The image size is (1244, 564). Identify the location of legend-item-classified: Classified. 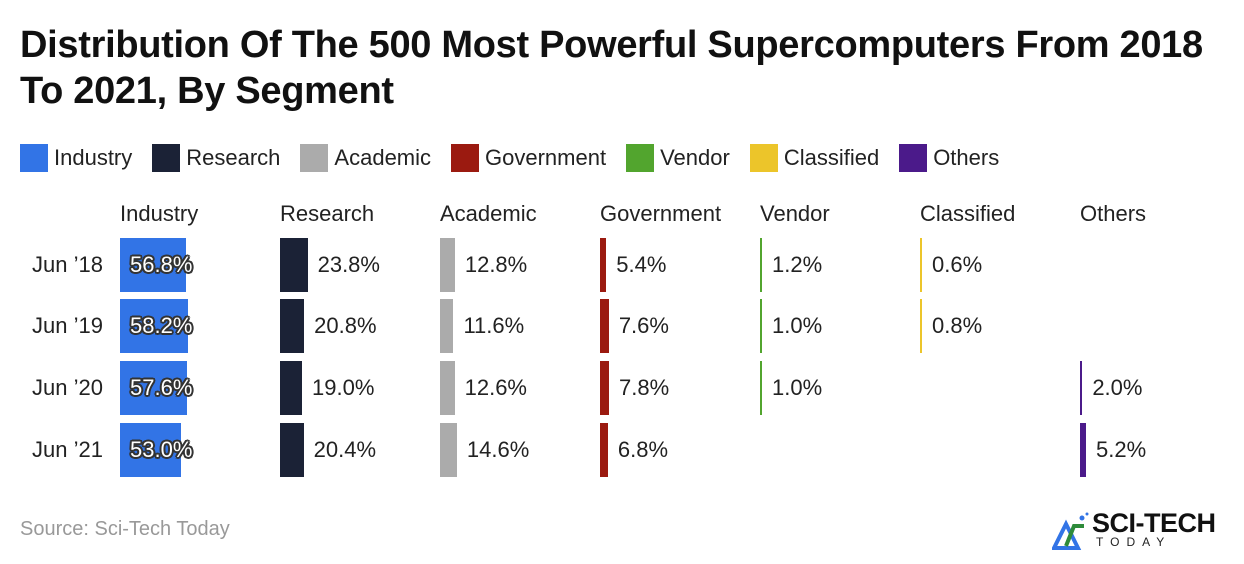
(814, 158).